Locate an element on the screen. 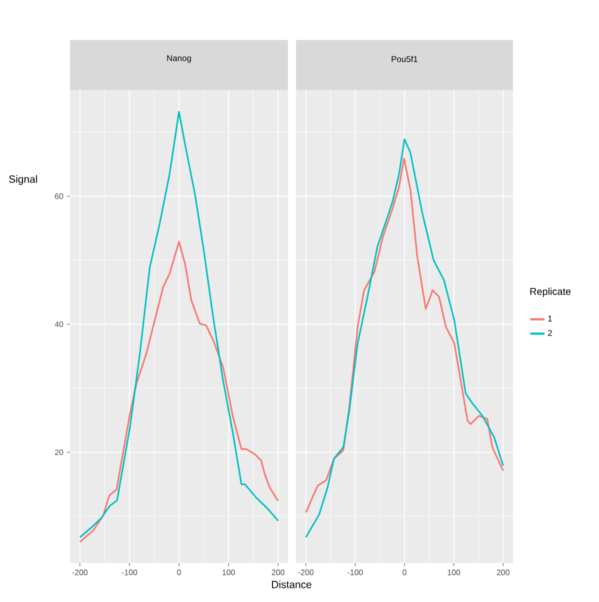 The image size is (599, 602). chart-title: Nanog is located at coordinates (179, 59).